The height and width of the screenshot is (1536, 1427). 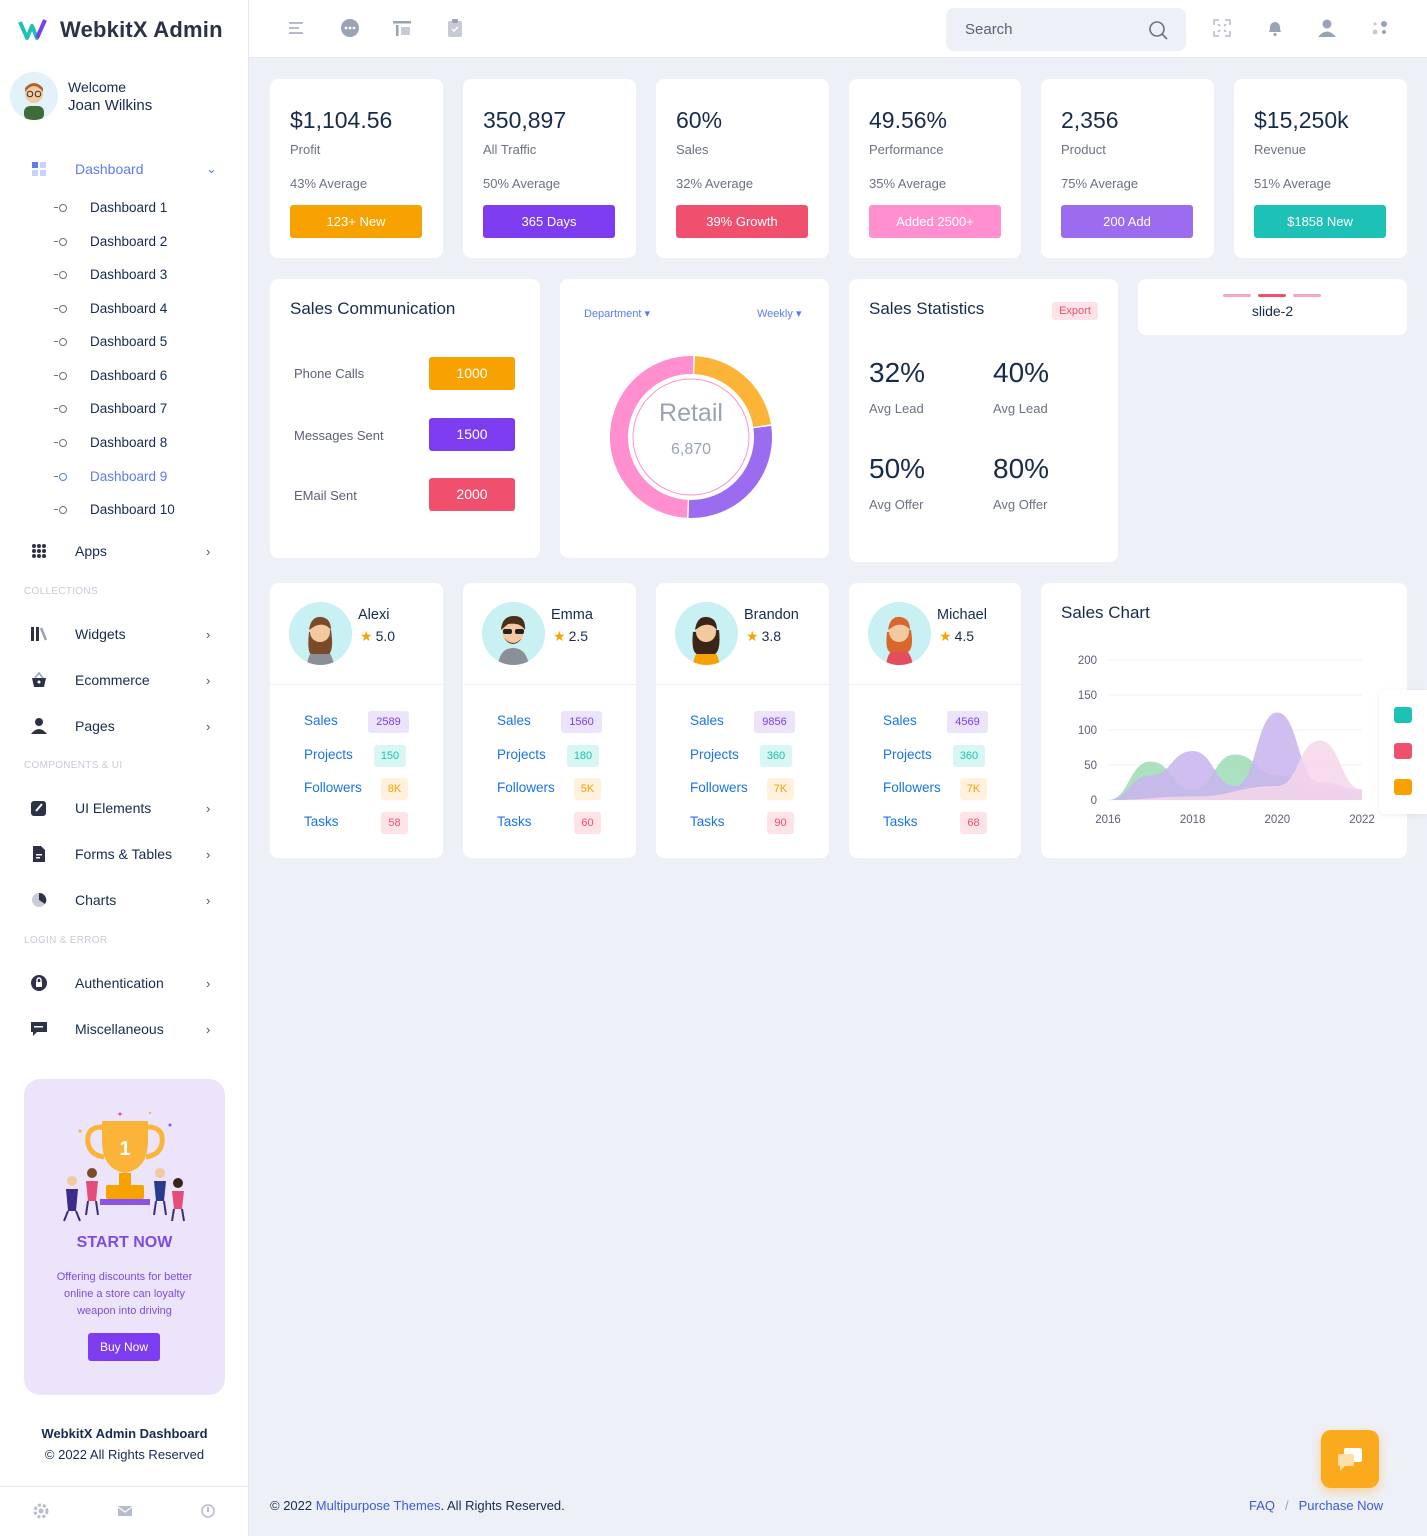 I want to click on department-dropdown: Department ▾, so click(x=617, y=313).